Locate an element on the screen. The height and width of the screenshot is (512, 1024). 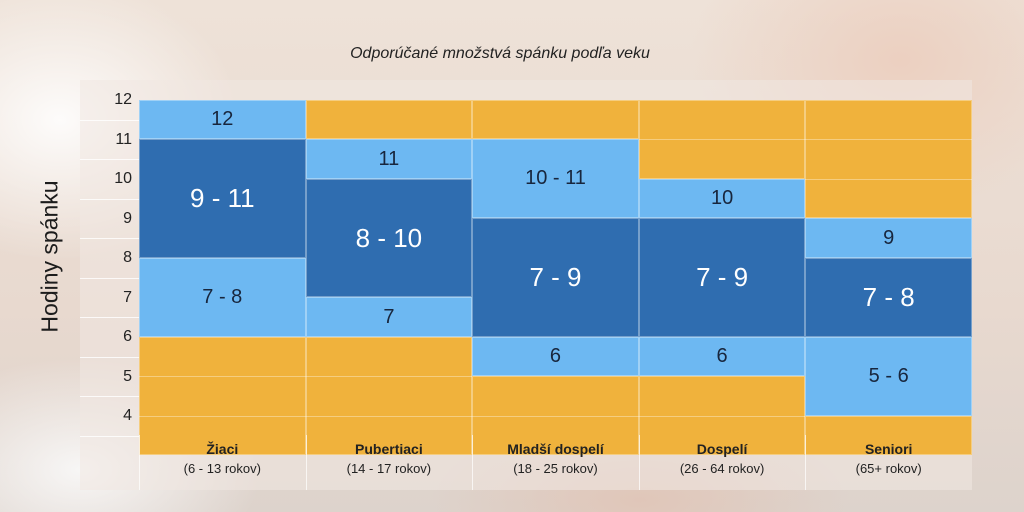
y-tick-label: 11 is located at coordinates (123, 139).